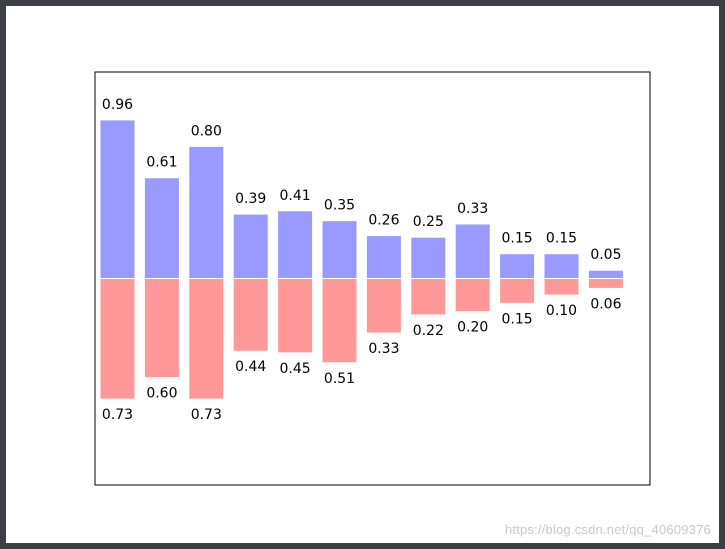  Describe the element at coordinates (561, 311) in the screenshot. I see `negative-value-label-11: 0.10` at that location.